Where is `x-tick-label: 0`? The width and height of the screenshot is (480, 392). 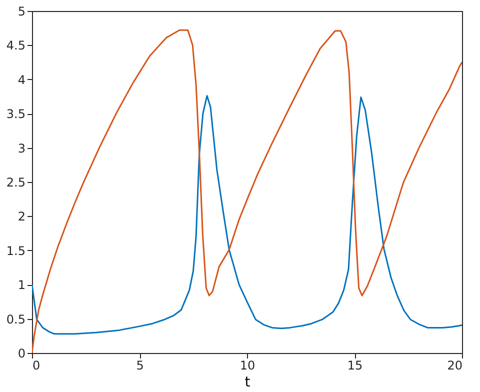 x-tick-label: 0 is located at coordinates (36, 365).